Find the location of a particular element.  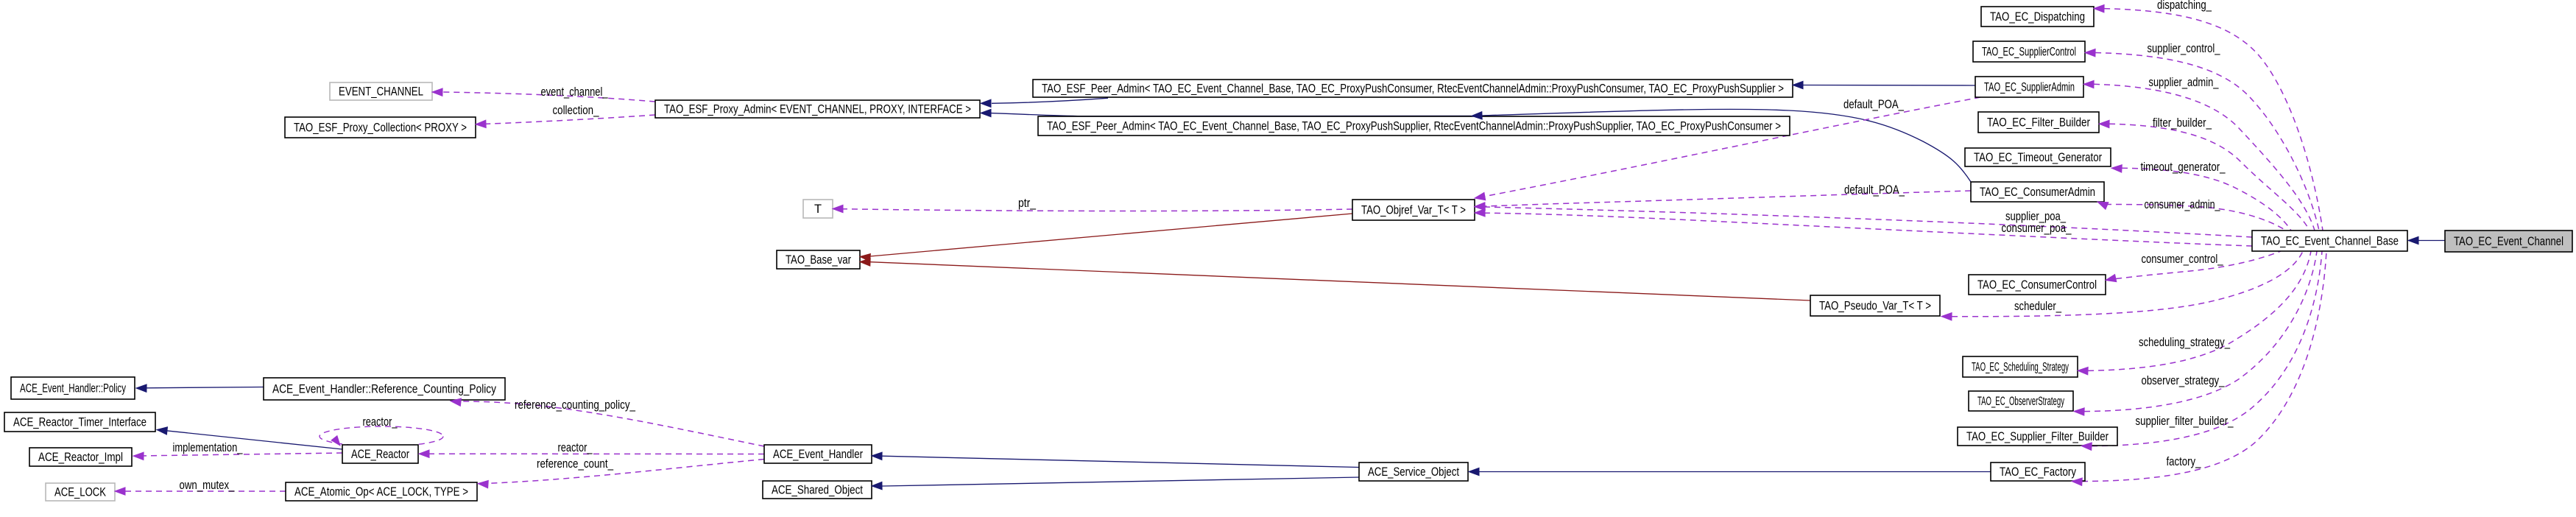

svg-text: TAO_EC_SupplierControl is located at coordinates (2029, 52).